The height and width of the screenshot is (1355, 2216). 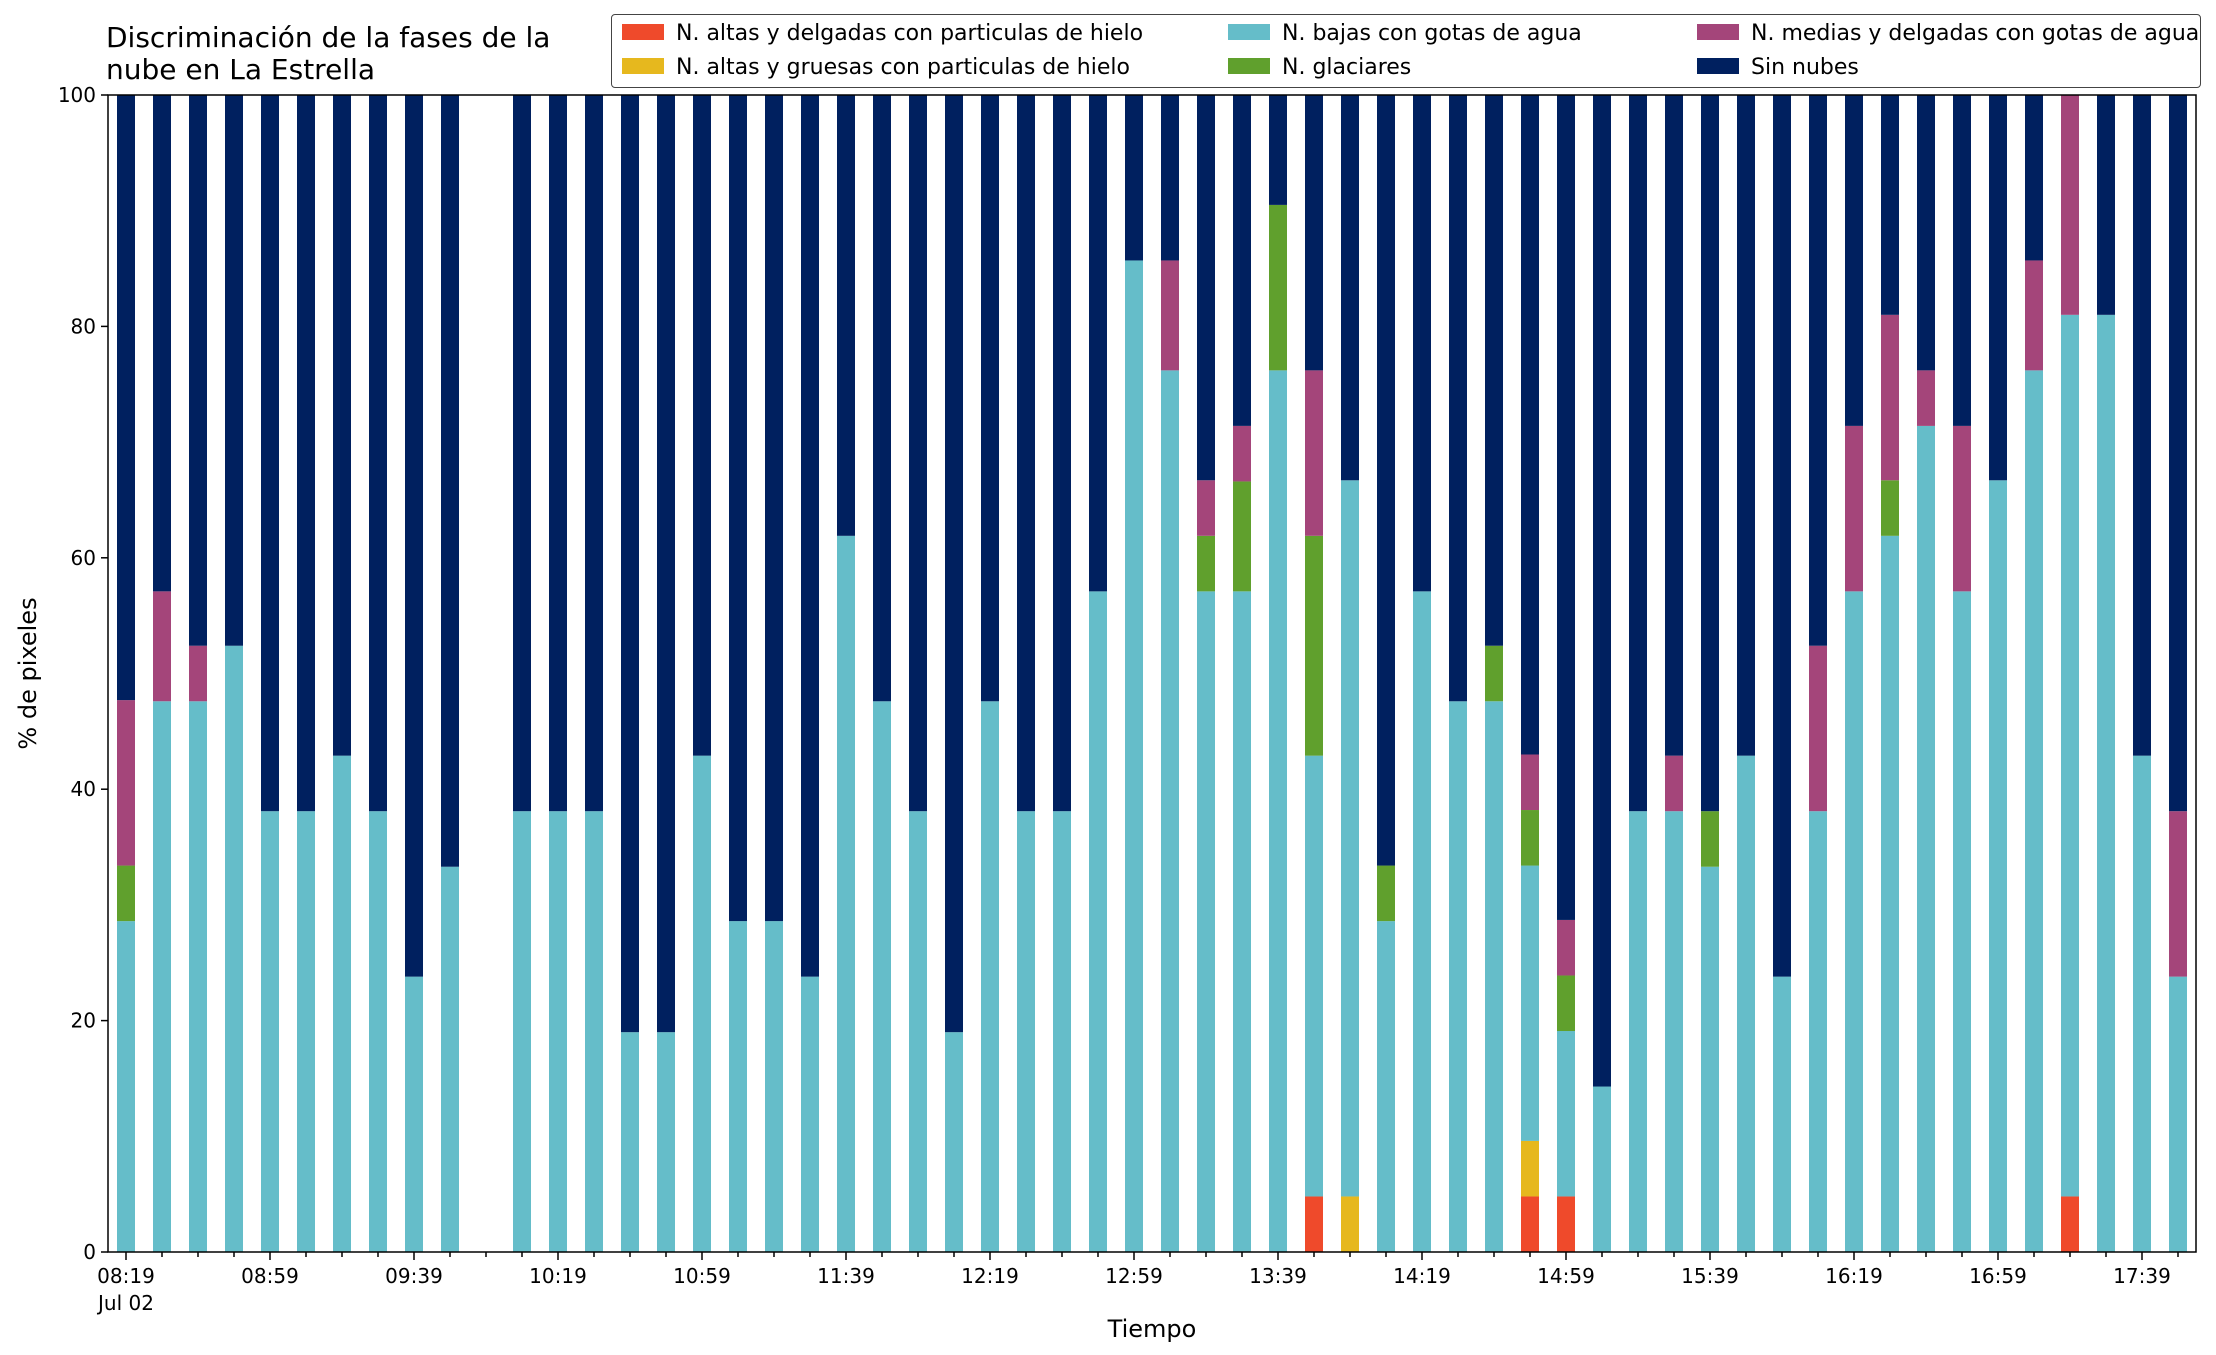 I want to click on x-axis-label: Tiempo, so click(x=1152, y=1329).